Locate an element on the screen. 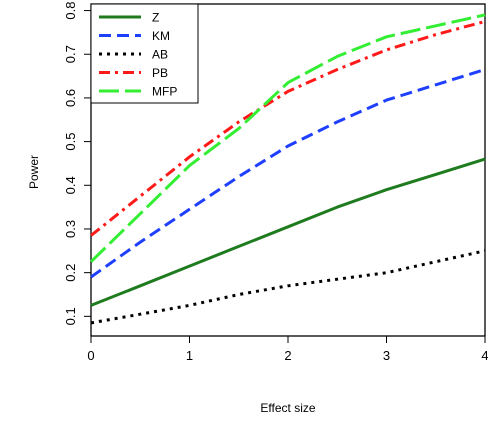 Image resolution: width=488 pixels, height=428 pixels. y-axis: 0.1 0.2 0.3 0.4 0.5 0.6 0.7 0.8 is located at coordinates (77, 163).